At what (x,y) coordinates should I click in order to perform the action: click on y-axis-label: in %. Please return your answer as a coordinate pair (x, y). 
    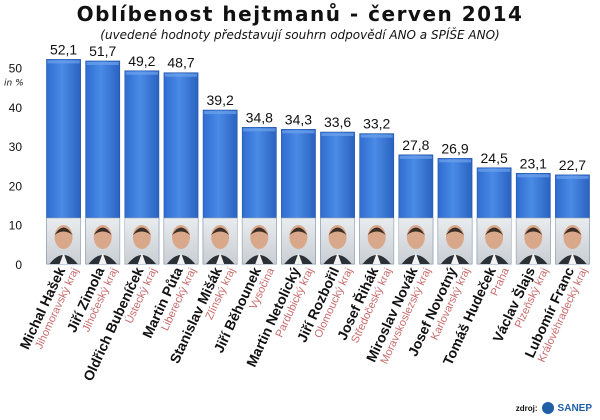
    Looking at the image, I should click on (14, 84).